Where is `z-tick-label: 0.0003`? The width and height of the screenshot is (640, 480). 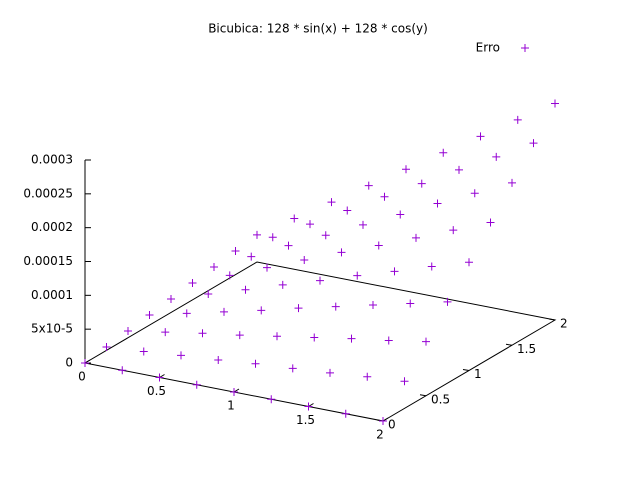
z-tick-label: 0.0003 is located at coordinates (52, 160).